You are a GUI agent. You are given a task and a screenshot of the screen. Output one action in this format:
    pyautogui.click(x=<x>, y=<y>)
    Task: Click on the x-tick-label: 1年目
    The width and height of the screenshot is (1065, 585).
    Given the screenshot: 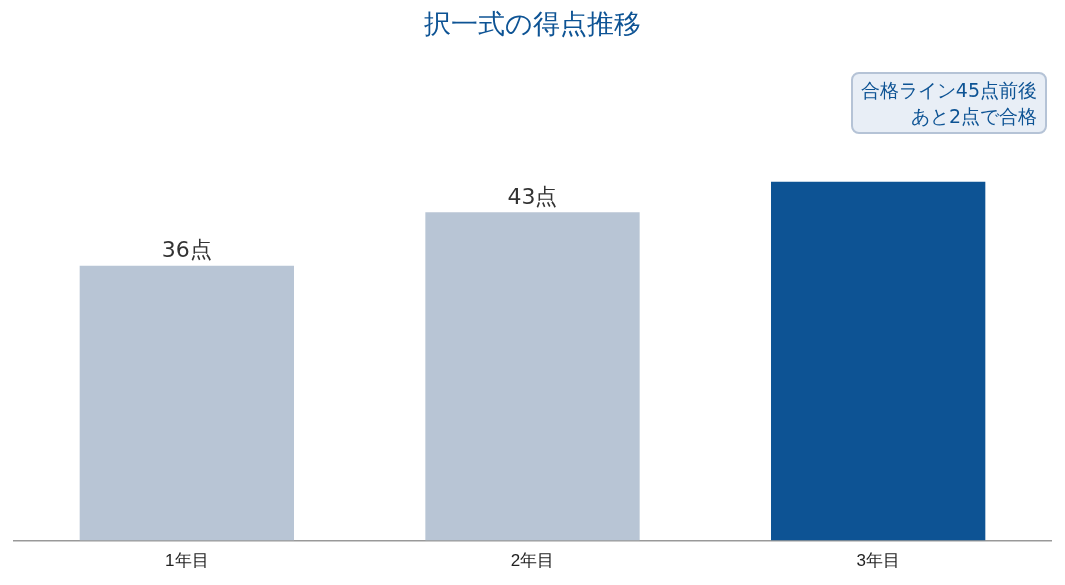 What is the action you would take?
    pyautogui.click(x=187, y=561)
    